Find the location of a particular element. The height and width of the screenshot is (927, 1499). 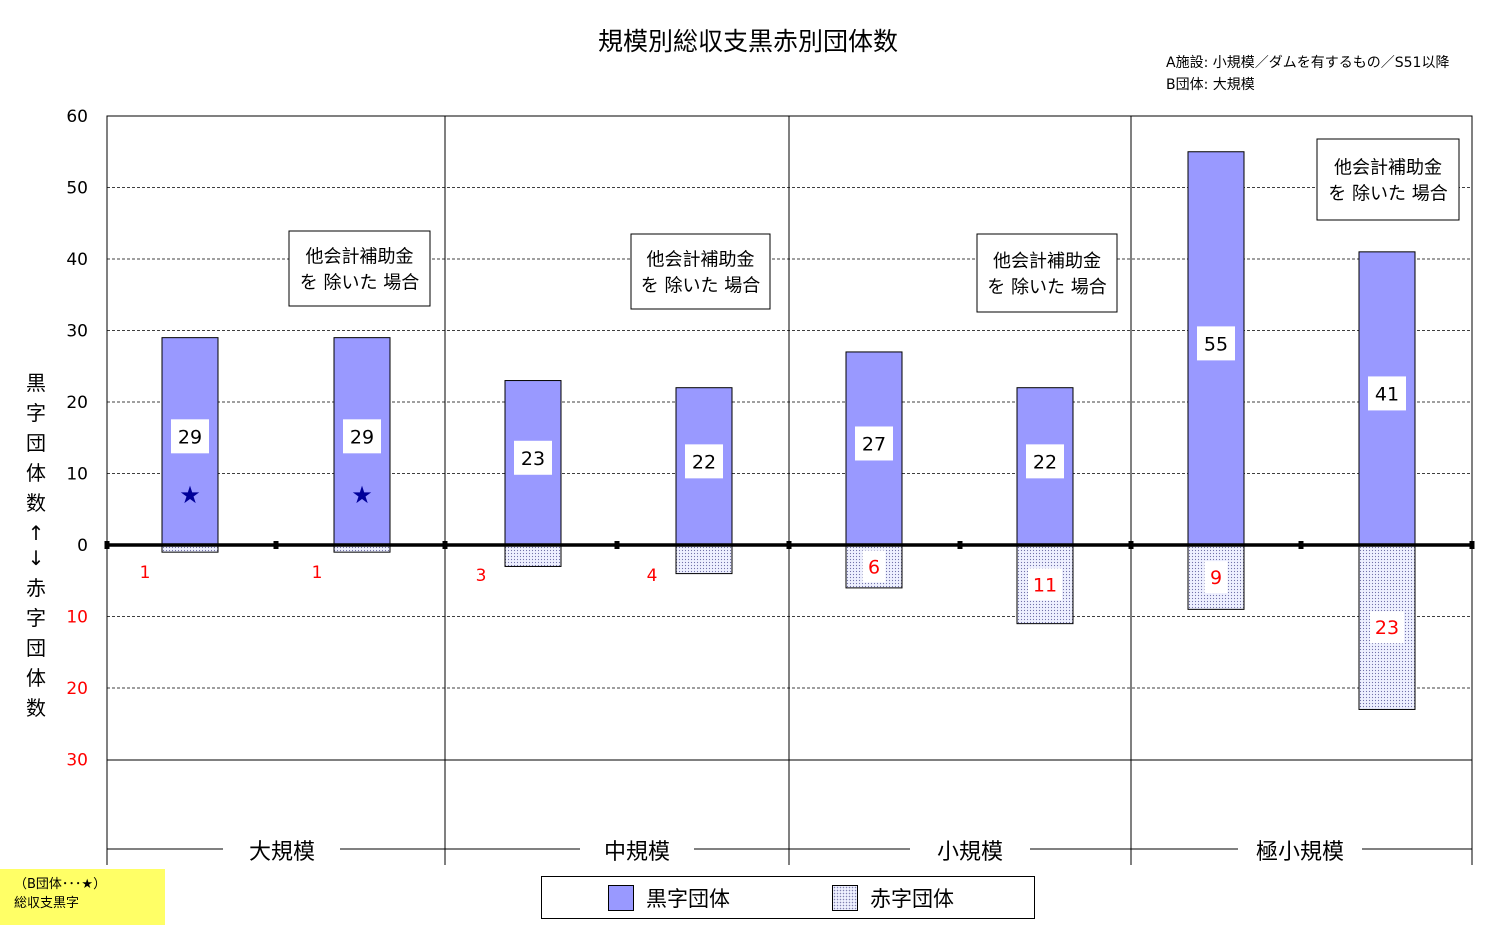

legend-item-red: 赤字団体 is located at coordinates (893, 898).